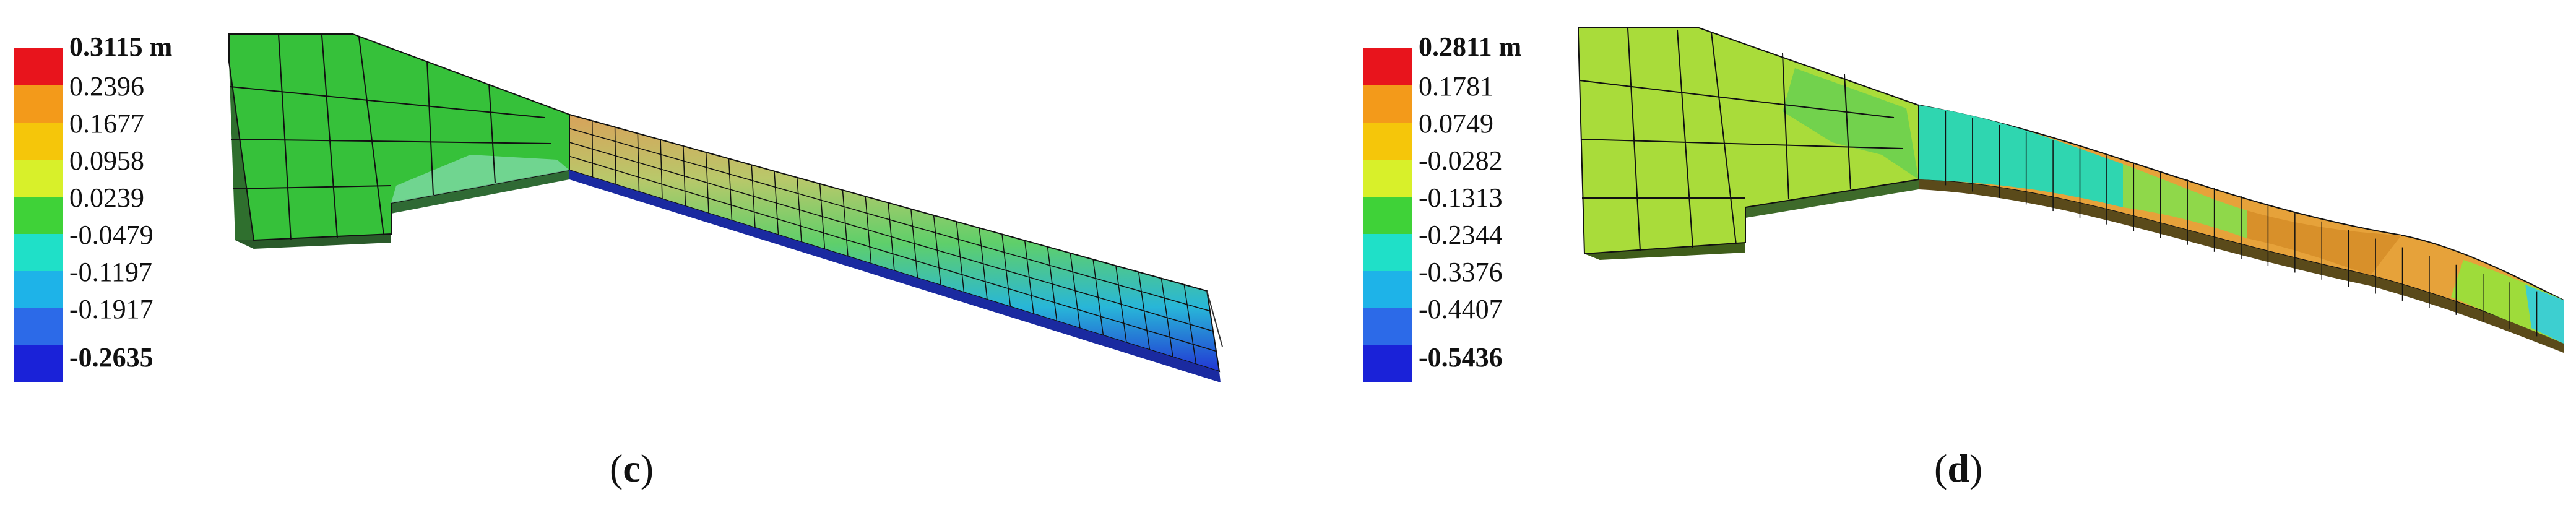  What do you see at coordinates (1461, 160) in the screenshot?
I see `legend-label: -0.0282` at bounding box center [1461, 160].